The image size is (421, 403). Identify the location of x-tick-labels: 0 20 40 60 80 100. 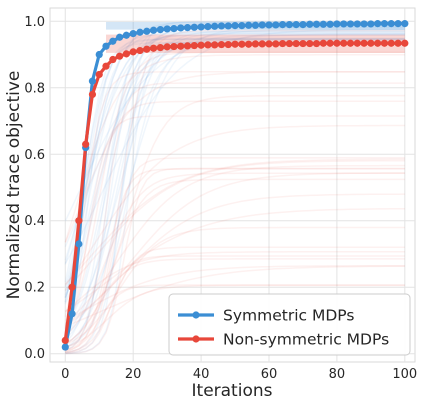
(239, 374).